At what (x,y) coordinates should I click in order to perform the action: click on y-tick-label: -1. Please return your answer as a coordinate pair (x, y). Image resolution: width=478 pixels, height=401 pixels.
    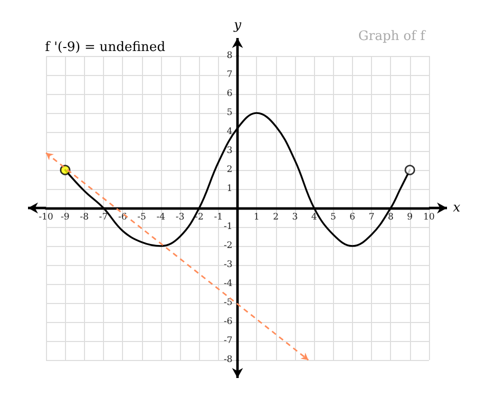
    Looking at the image, I should click on (228, 227).